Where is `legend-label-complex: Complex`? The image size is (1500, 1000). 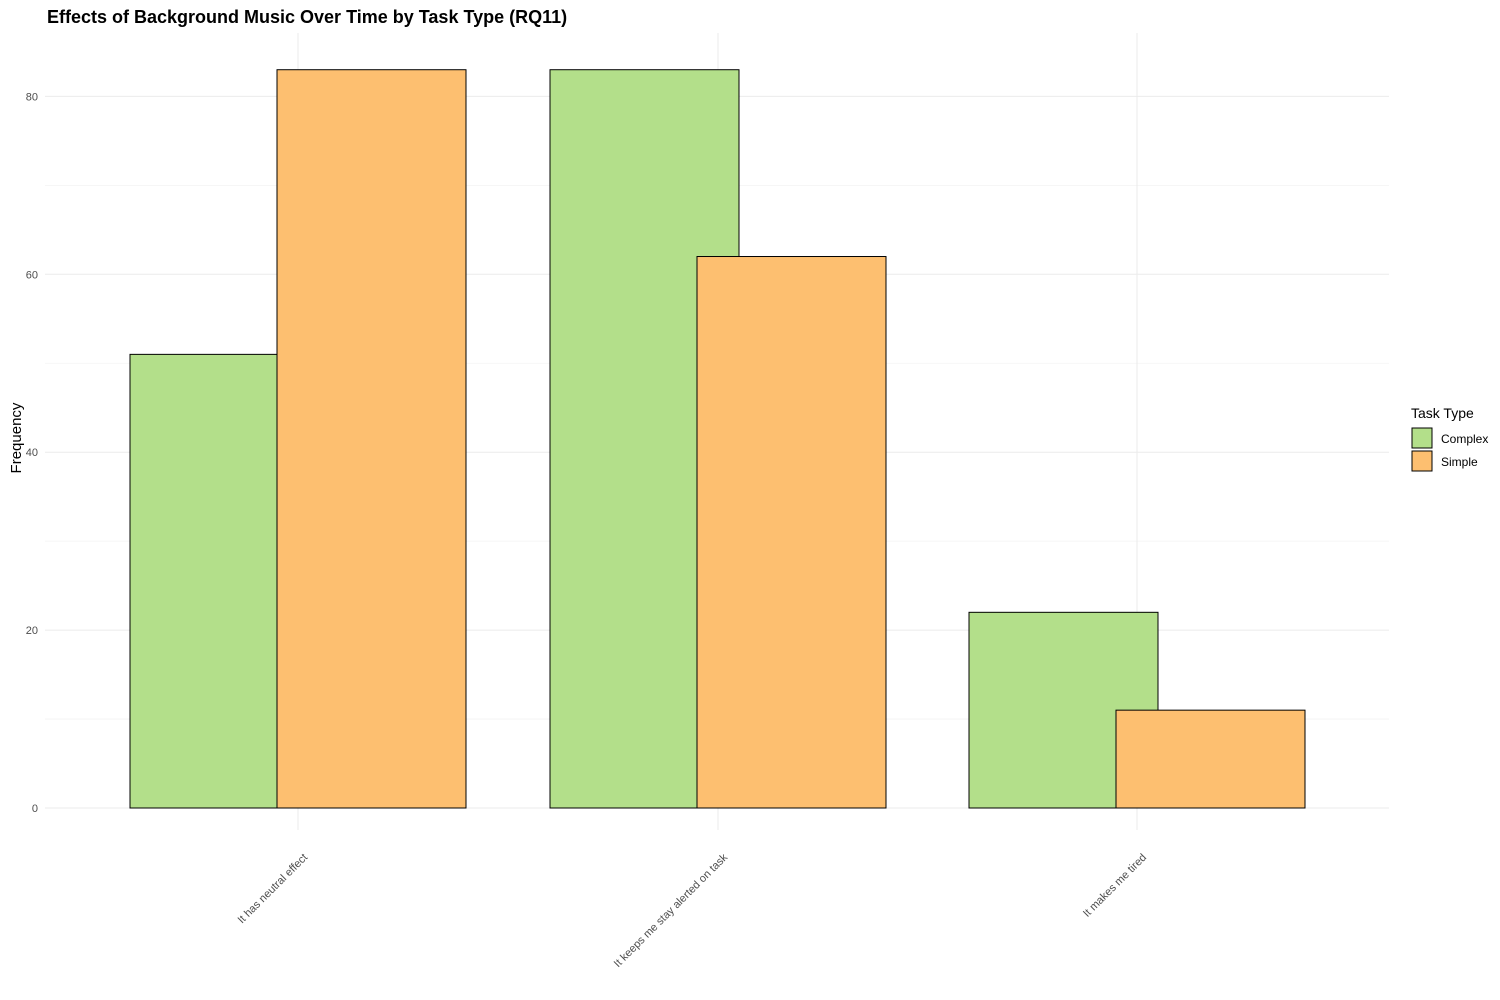
legend-label-complex: Complex is located at coordinates (1464, 439).